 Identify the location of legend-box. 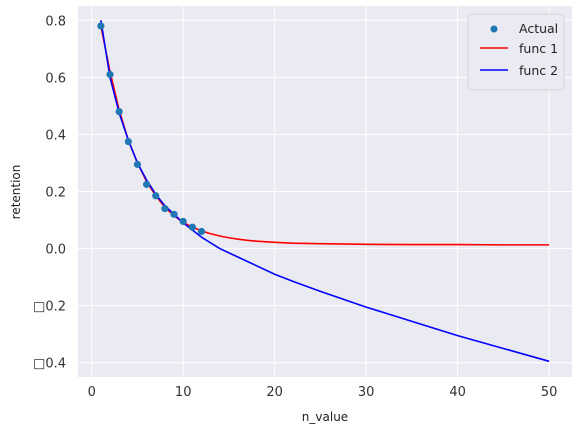
(516, 52).